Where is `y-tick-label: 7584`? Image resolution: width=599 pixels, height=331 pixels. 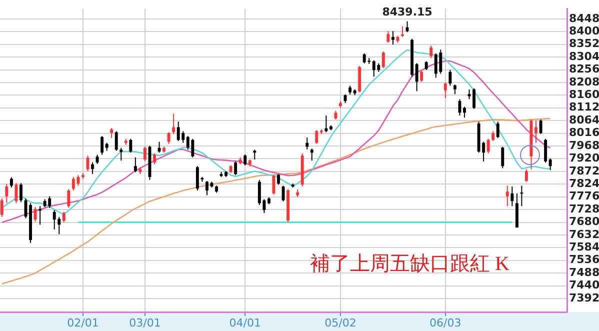
y-tick-label: 7584 is located at coordinates (584, 247).